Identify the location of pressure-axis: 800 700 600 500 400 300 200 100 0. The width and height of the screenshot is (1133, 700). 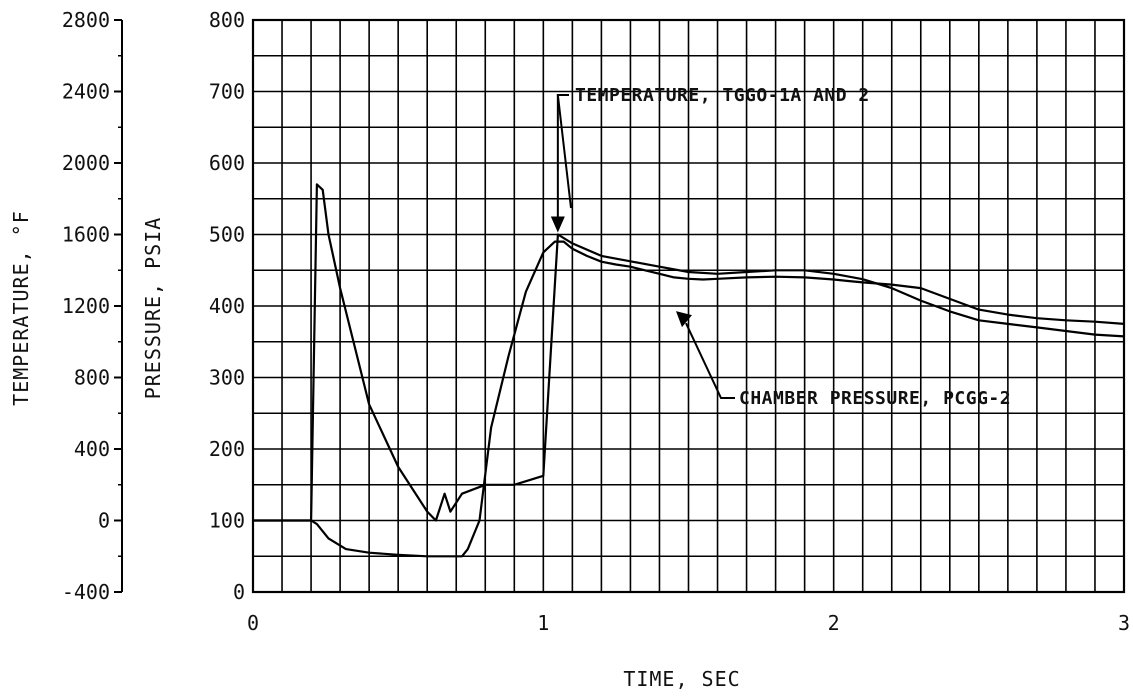
(227, 306).